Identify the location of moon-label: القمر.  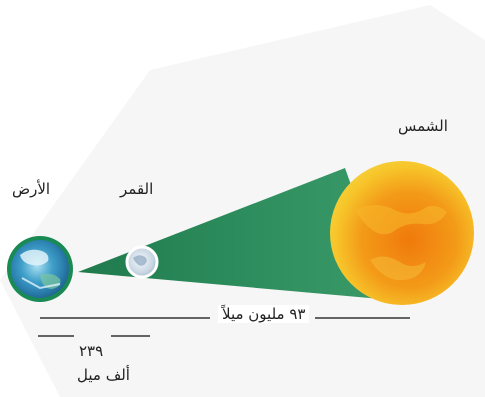
(137, 189).